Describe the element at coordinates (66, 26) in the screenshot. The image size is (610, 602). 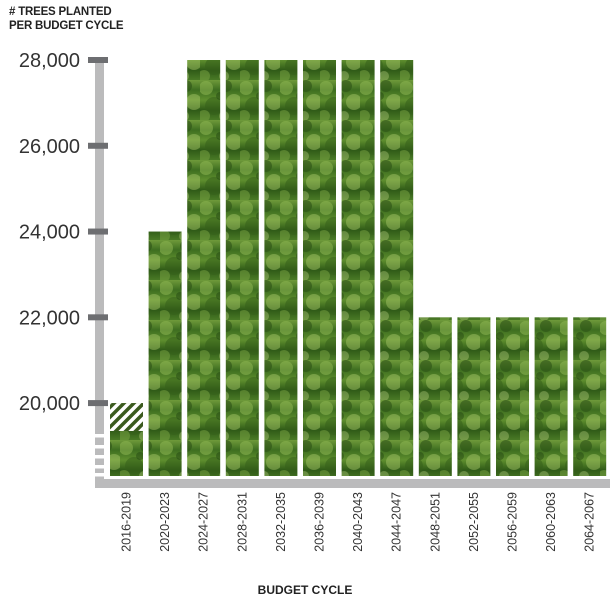
I see `y-axis-title-line-2: PER BUDGET CYCLE` at that location.